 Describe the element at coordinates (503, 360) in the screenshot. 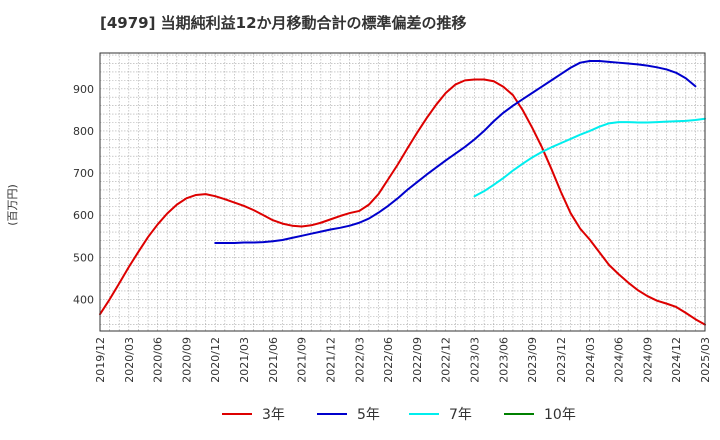

I see `x-tick-label: 2023/06` at that location.